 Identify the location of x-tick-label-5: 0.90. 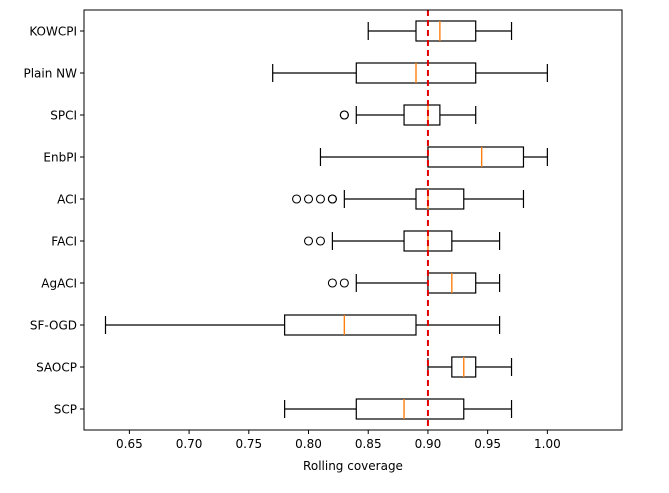
(428, 444).